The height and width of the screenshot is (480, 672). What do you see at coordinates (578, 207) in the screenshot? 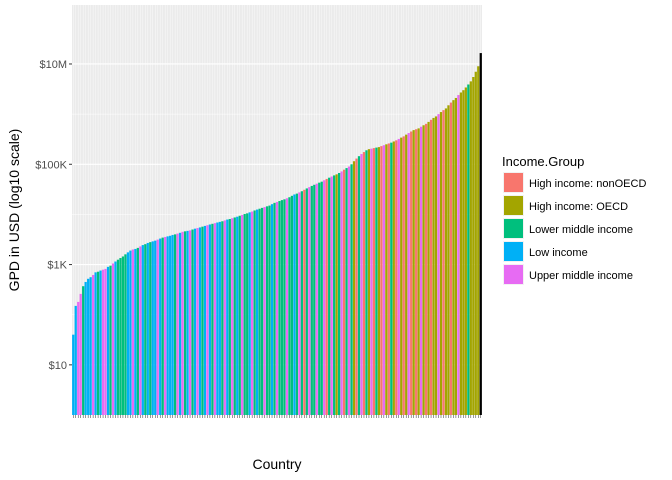
I see `legend-label: High income: OECD` at bounding box center [578, 207].